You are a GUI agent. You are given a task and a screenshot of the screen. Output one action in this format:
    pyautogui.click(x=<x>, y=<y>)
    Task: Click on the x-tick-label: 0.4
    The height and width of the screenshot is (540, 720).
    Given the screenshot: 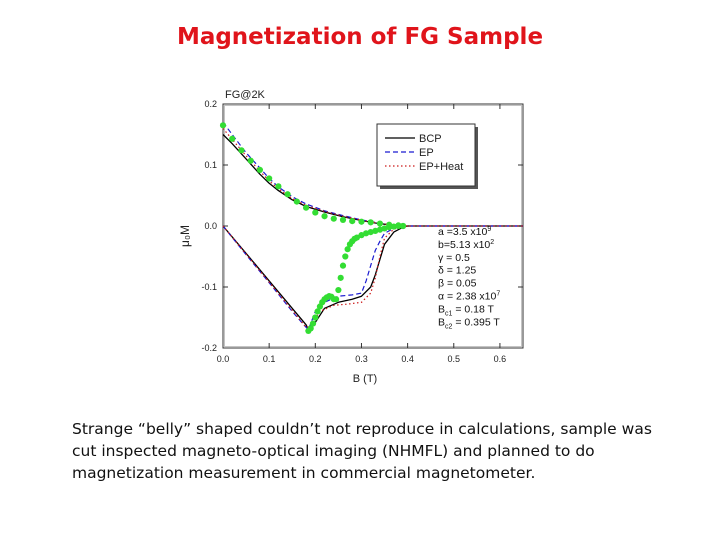 What is the action you would take?
    pyautogui.click(x=407, y=359)
    